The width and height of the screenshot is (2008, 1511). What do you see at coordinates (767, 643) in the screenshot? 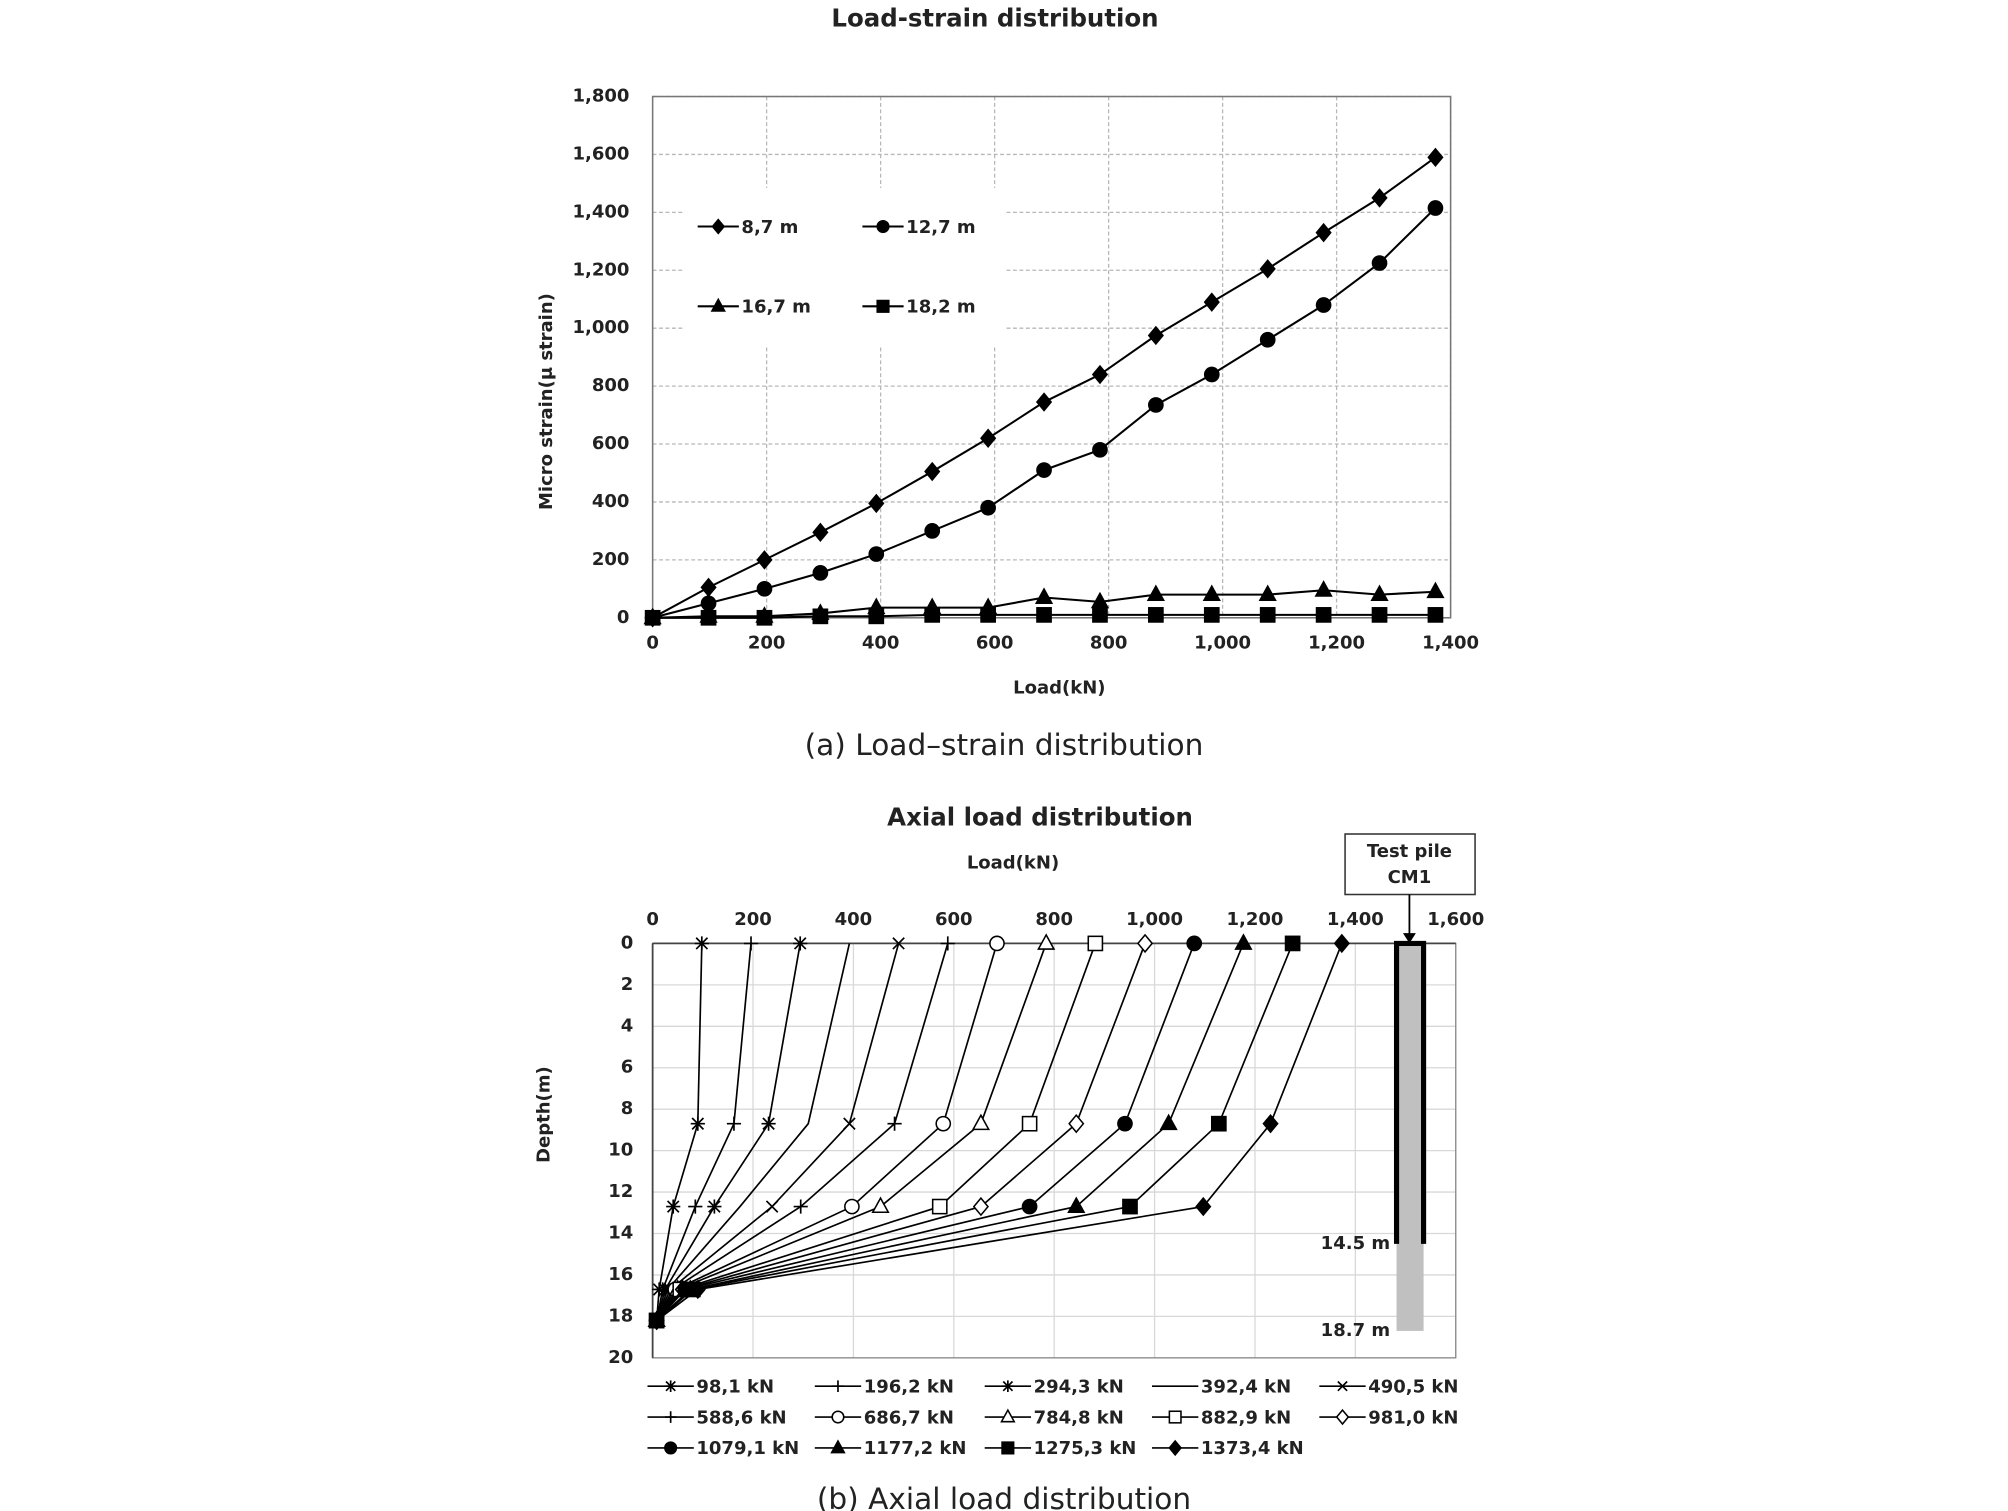
I see `x-tick-label: 200` at bounding box center [767, 643].